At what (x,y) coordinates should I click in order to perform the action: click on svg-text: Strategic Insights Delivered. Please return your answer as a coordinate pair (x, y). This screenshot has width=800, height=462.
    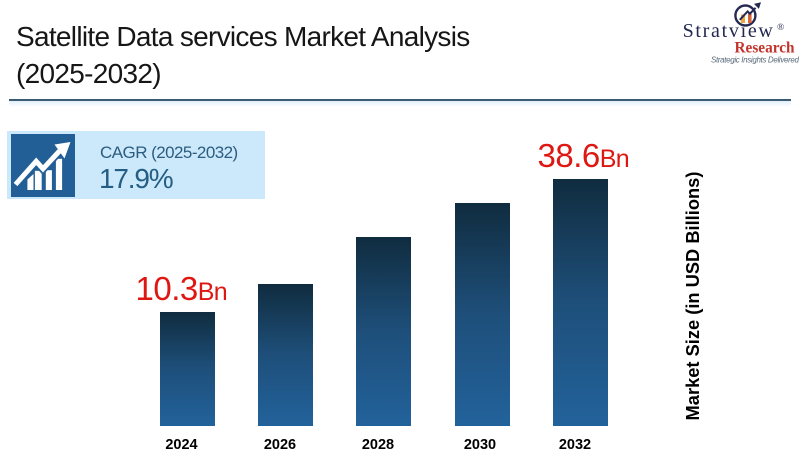
    Looking at the image, I should click on (755, 60).